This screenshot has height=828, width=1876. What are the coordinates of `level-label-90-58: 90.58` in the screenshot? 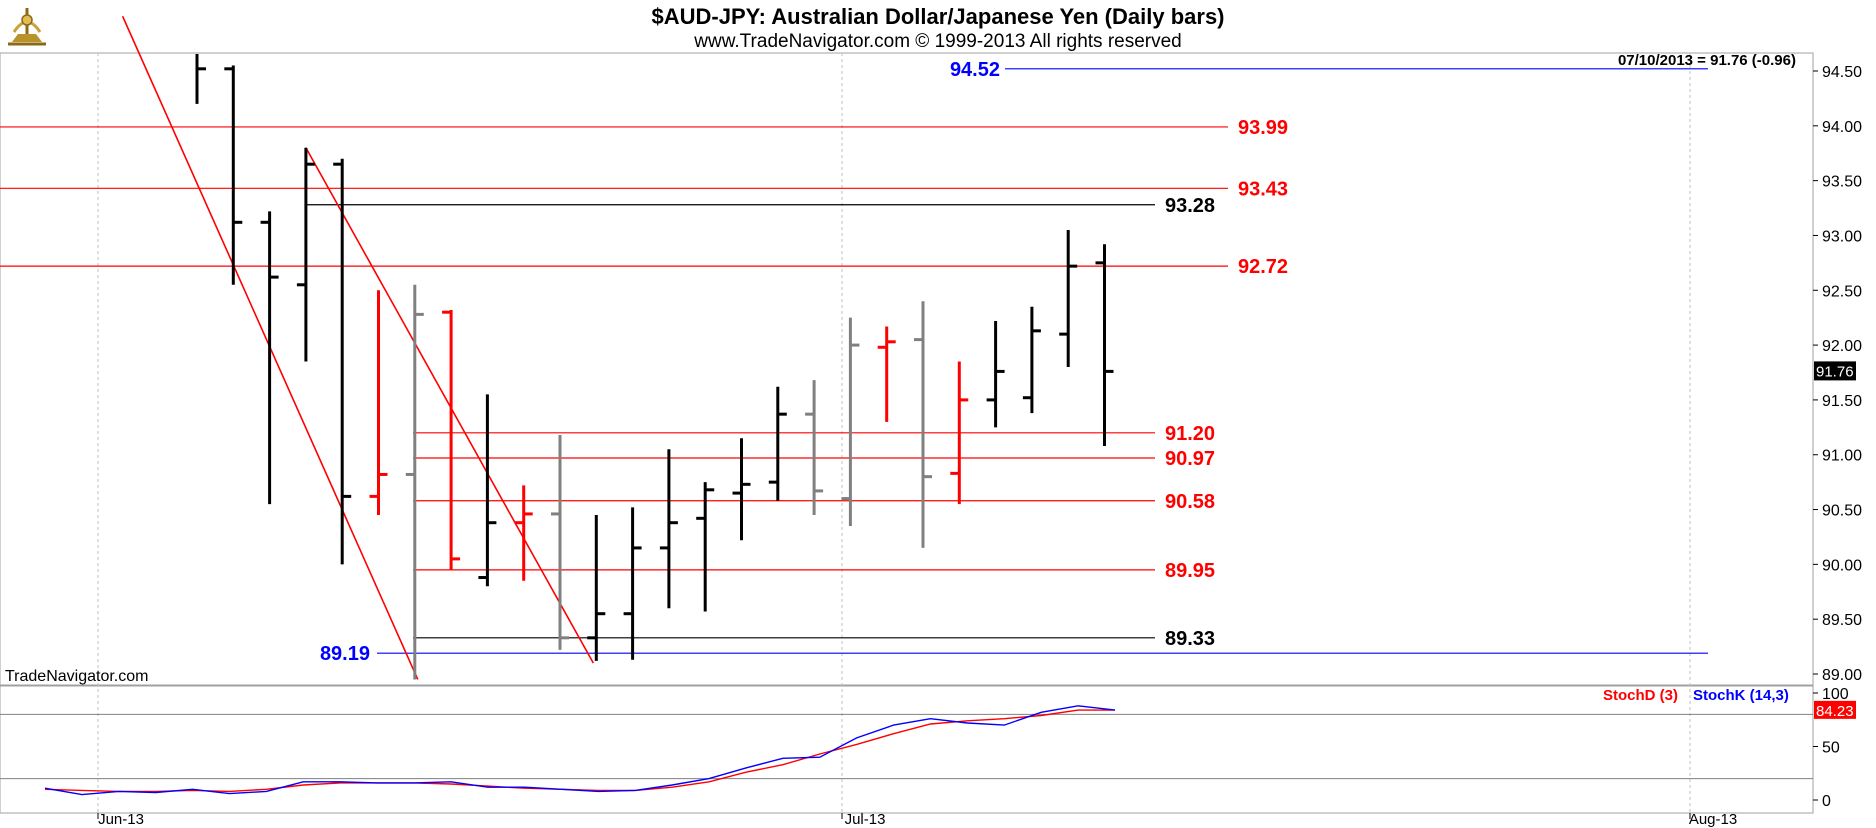 It's located at (1190, 502).